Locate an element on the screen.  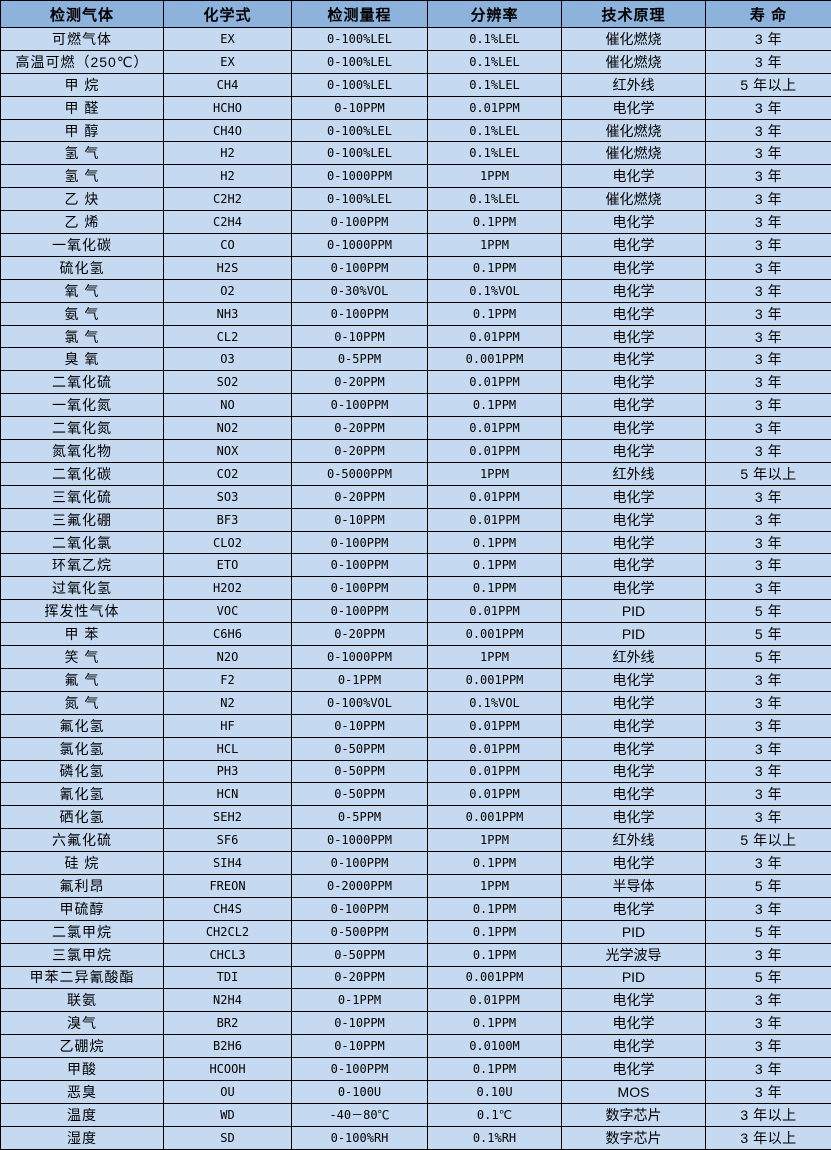
cell-life: 5 年 is located at coordinates (768, 977).